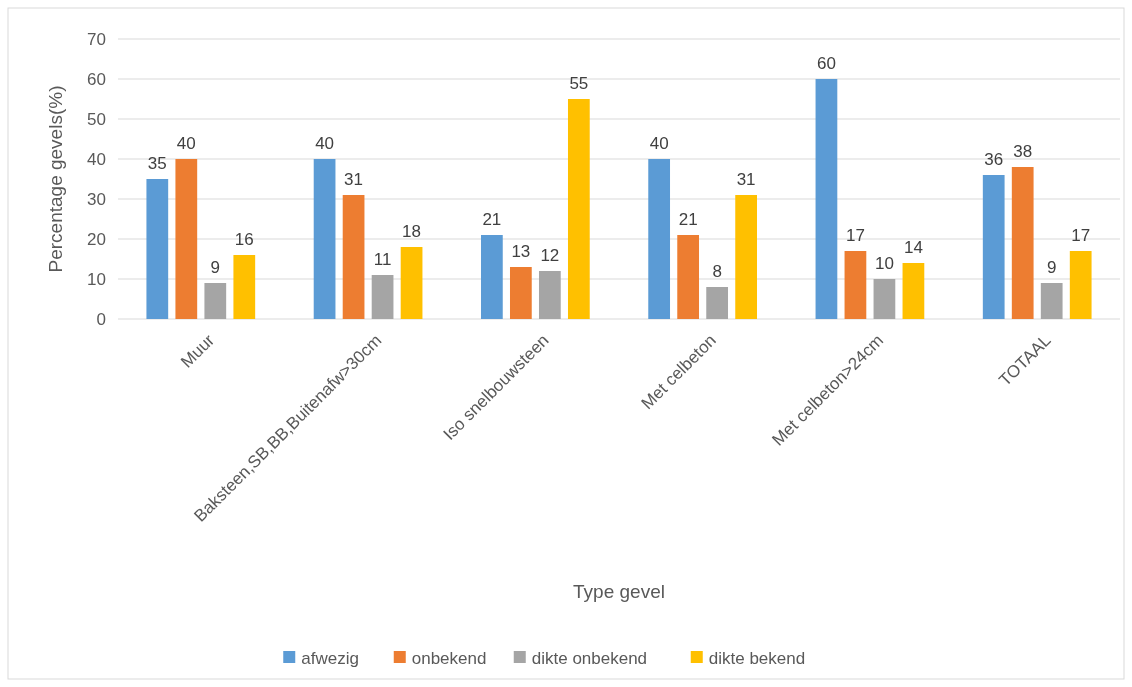 Image resolution: width=1132 pixels, height=687 pixels. I want to click on data-label: 35, so click(157, 163).